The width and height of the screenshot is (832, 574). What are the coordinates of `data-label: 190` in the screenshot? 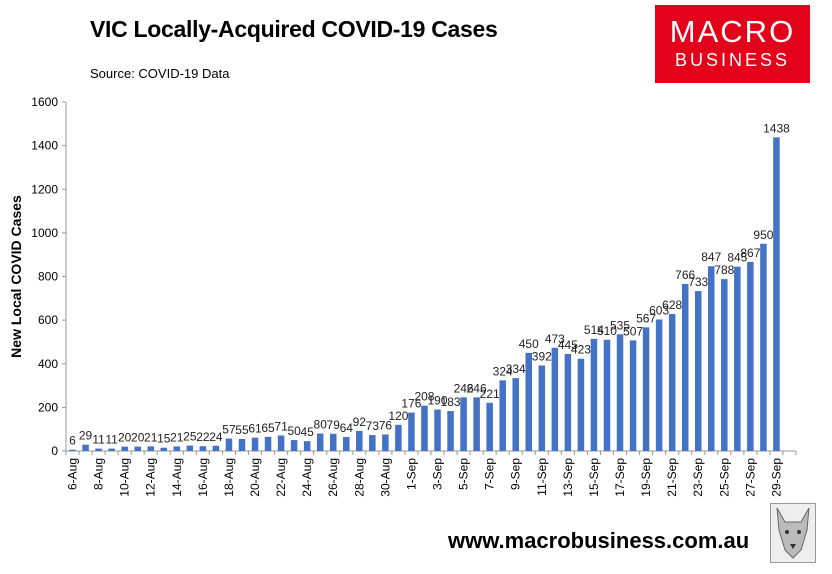 It's located at (438, 401).